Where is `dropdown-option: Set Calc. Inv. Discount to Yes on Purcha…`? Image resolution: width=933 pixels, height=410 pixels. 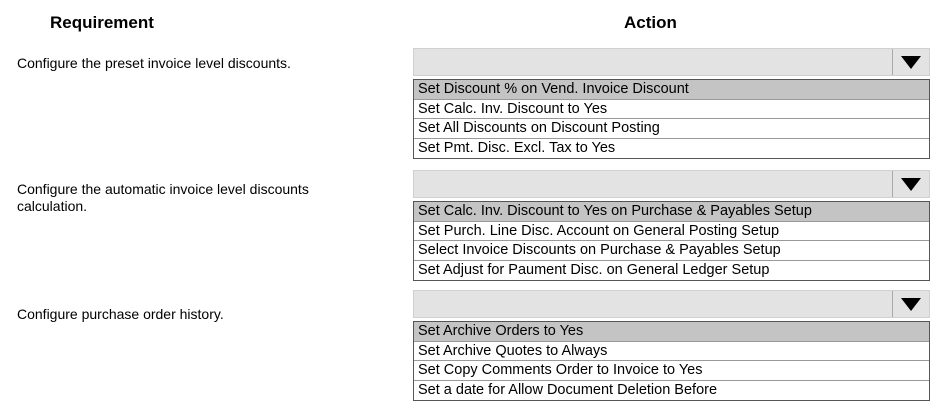 dropdown-option: Set Calc. Inv. Discount to Yes on Purcha… is located at coordinates (671, 212).